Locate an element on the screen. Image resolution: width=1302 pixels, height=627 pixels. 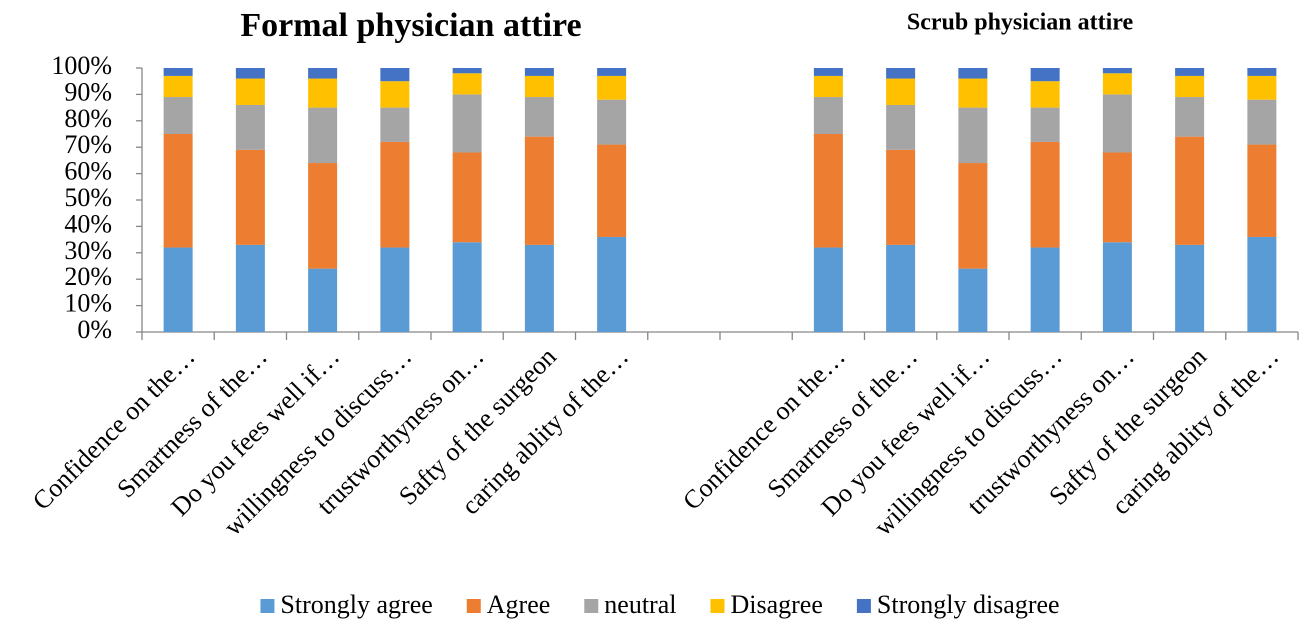
chart-title: Formal physician attire is located at coordinates (410, 25).